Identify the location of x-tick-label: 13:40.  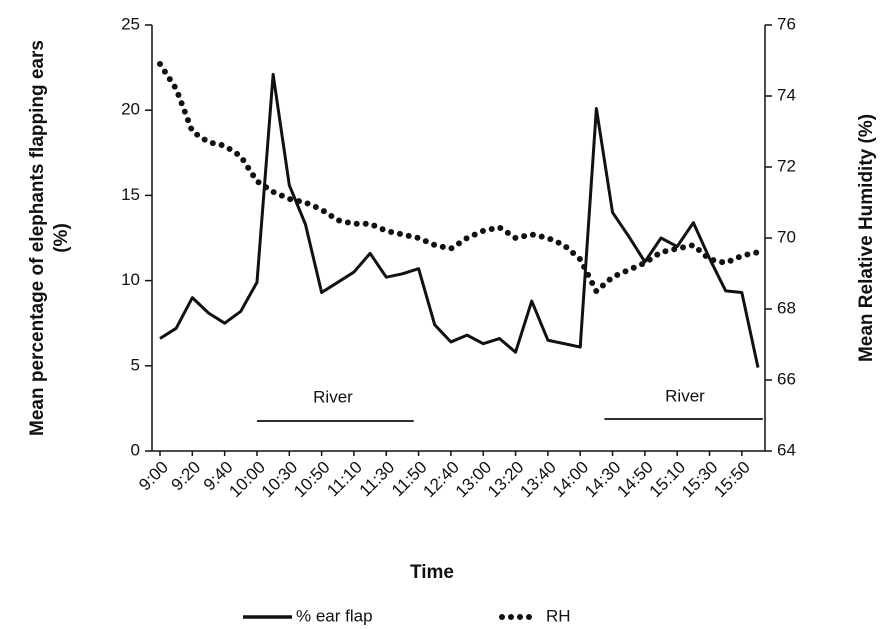
(538, 480).